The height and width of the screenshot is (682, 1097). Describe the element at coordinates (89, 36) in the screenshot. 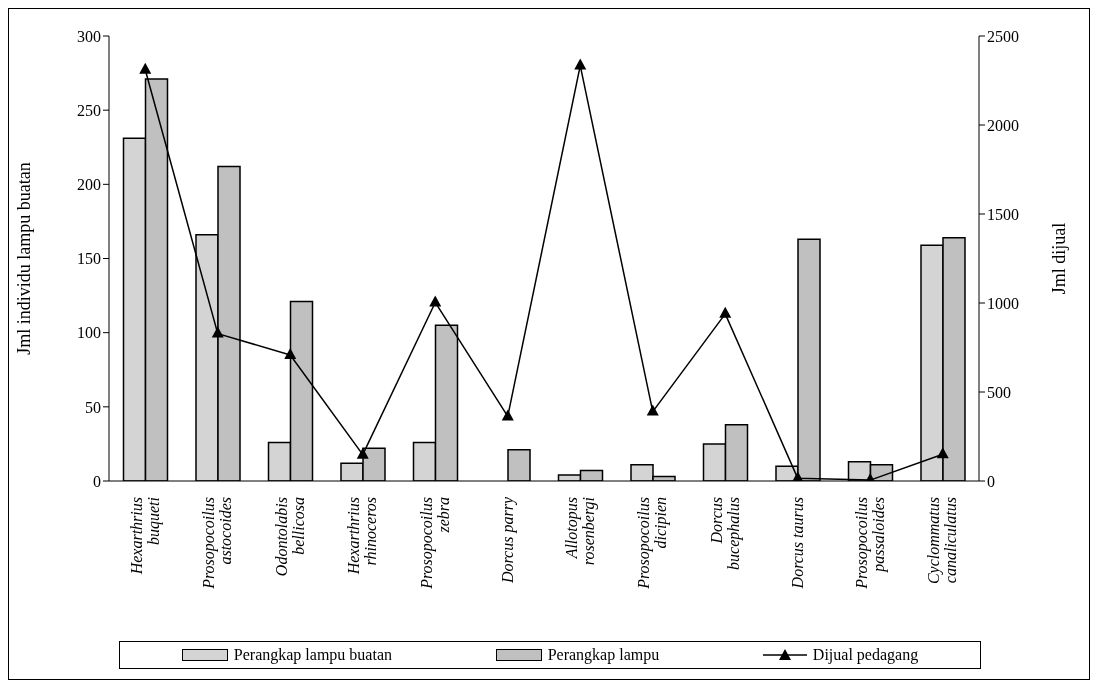

I see `y-tick-label: 300` at that location.